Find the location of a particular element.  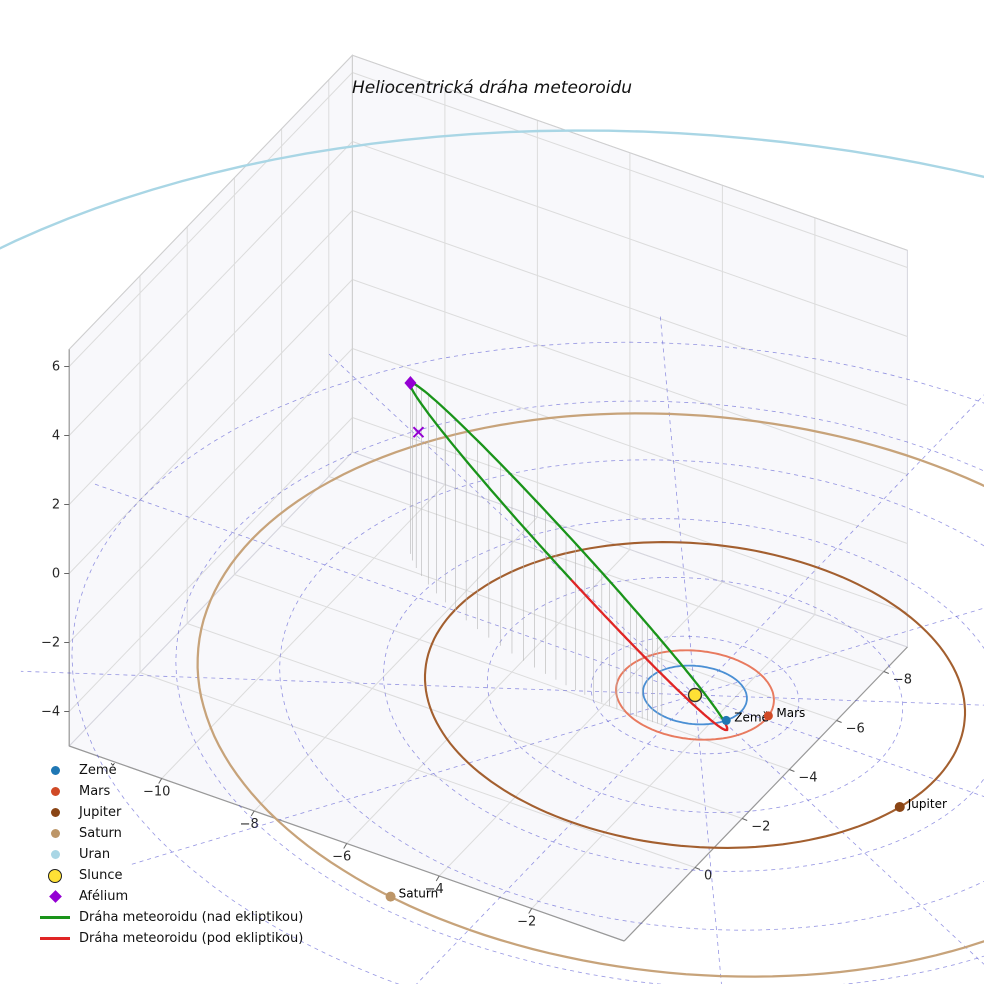

polar-grid-circle is located at coordinates (695, 695).